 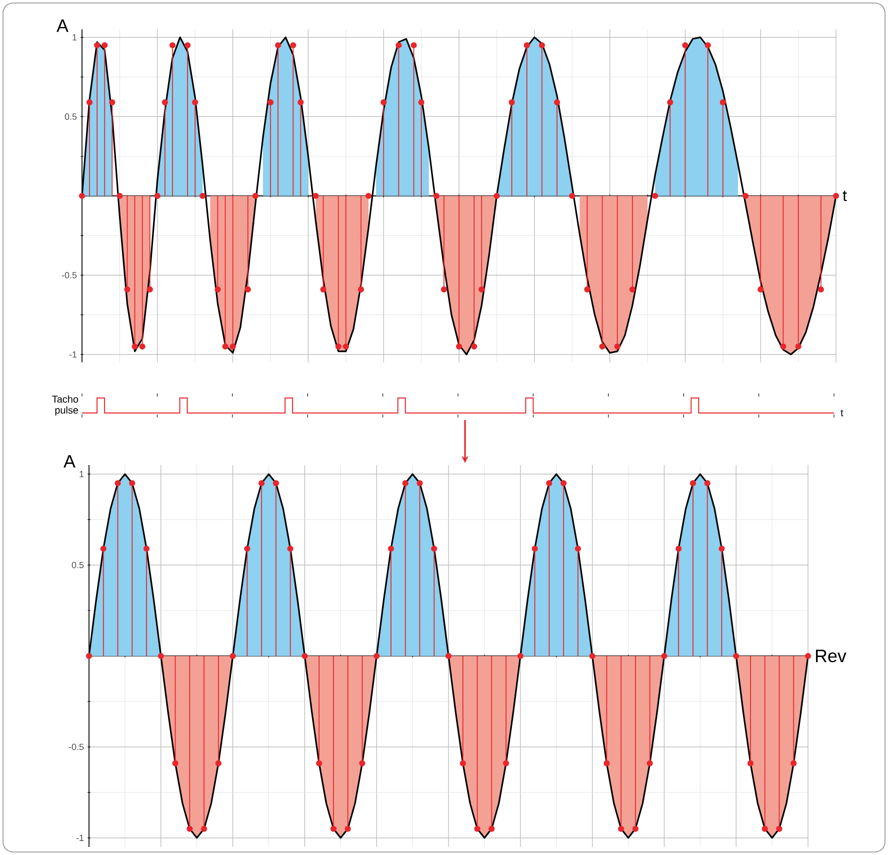 I want to click on x-axis-title: Rev, so click(x=831, y=656).